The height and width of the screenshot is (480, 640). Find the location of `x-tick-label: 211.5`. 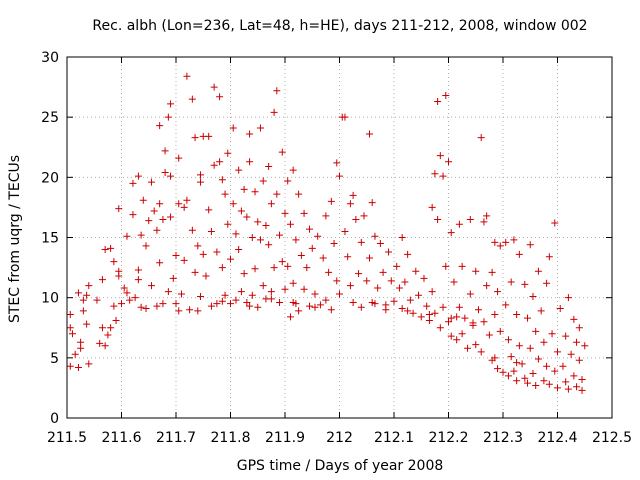

x-tick-label: 211.5 is located at coordinates (67, 438).